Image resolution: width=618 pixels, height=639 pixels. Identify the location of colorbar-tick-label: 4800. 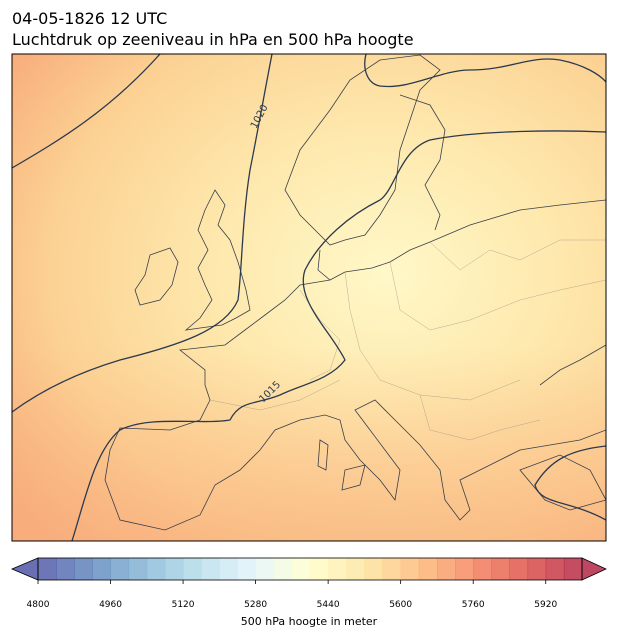
(38, 605).